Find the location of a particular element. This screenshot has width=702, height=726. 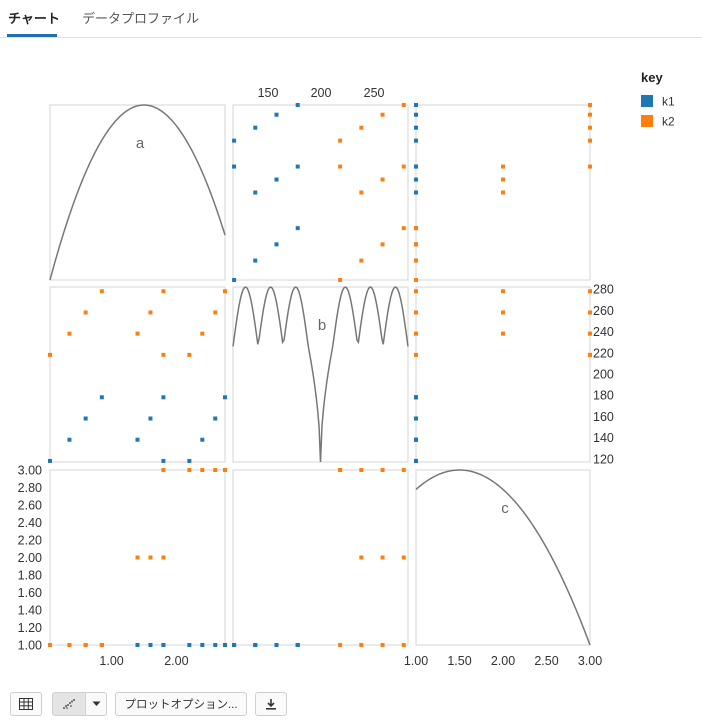

panel-a-a is located at coordinates (137, 192).